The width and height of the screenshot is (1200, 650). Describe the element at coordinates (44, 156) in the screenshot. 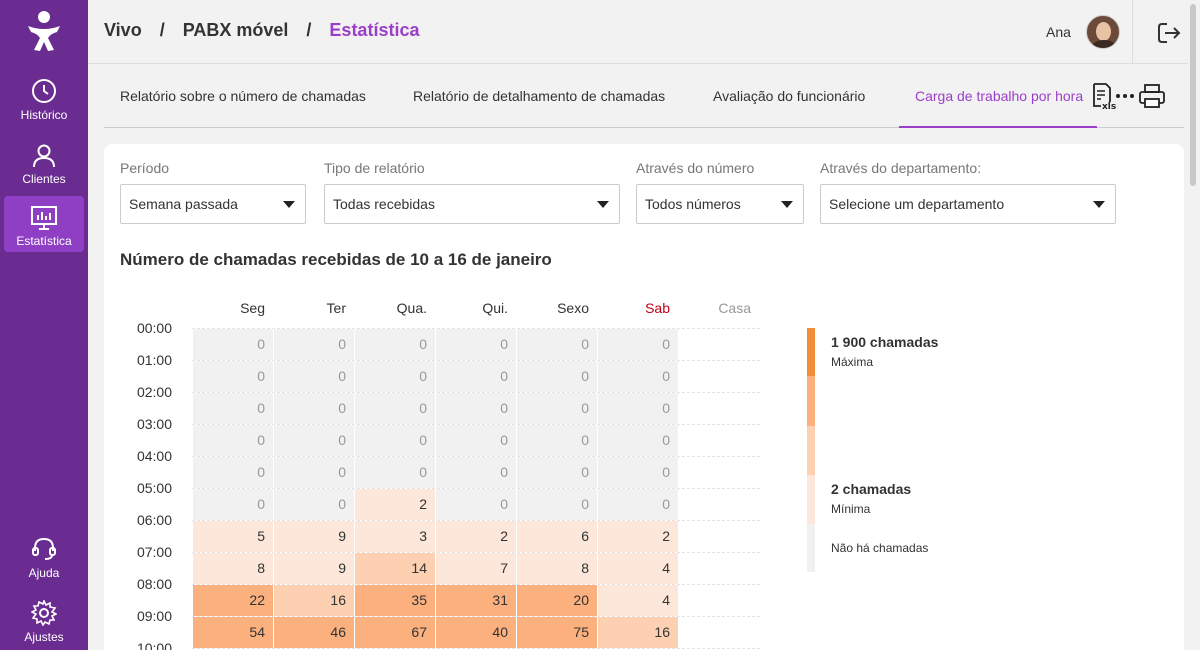

I see `user-icon` at that location.